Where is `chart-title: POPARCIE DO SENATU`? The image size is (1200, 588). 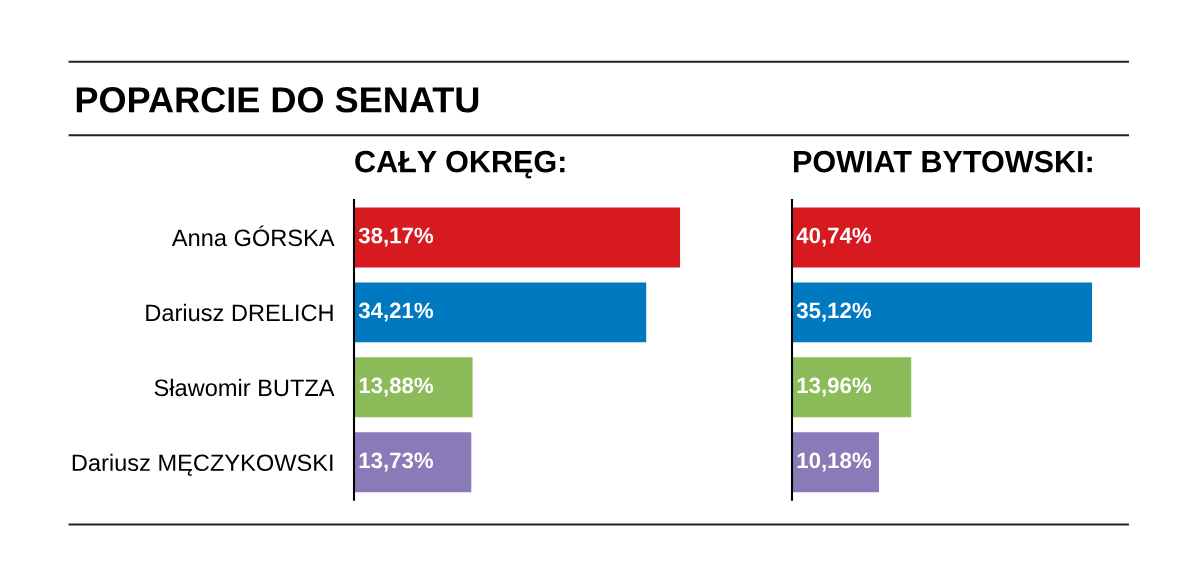 chart-title: POPARCIE DO SENATU is located at coordinates (277, 100).